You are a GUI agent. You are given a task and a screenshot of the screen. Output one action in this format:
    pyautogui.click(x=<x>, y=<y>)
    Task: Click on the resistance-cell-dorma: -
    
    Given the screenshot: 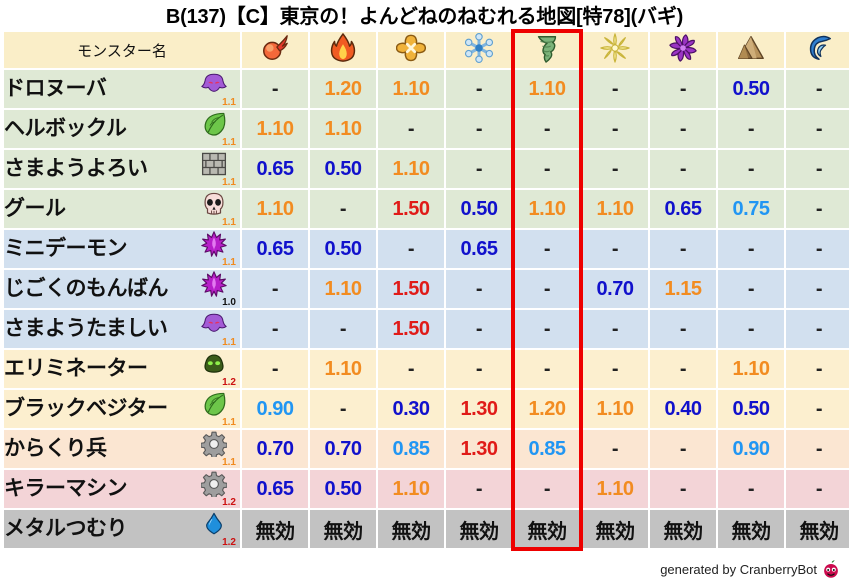 What is the action you would take?
    pyautogui.click(x=683, y=169)
    